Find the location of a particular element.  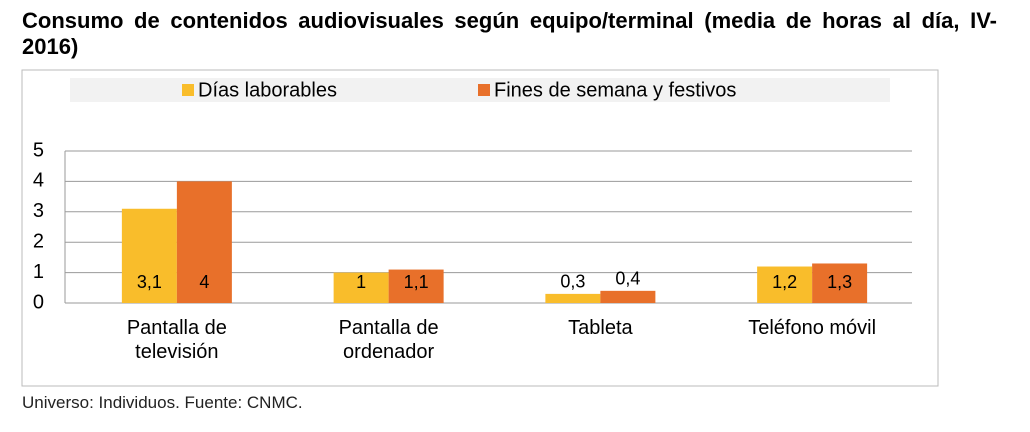

source-note: Universo: Individuos. Fuente: CNMC. is located at coordinates (162, 402).